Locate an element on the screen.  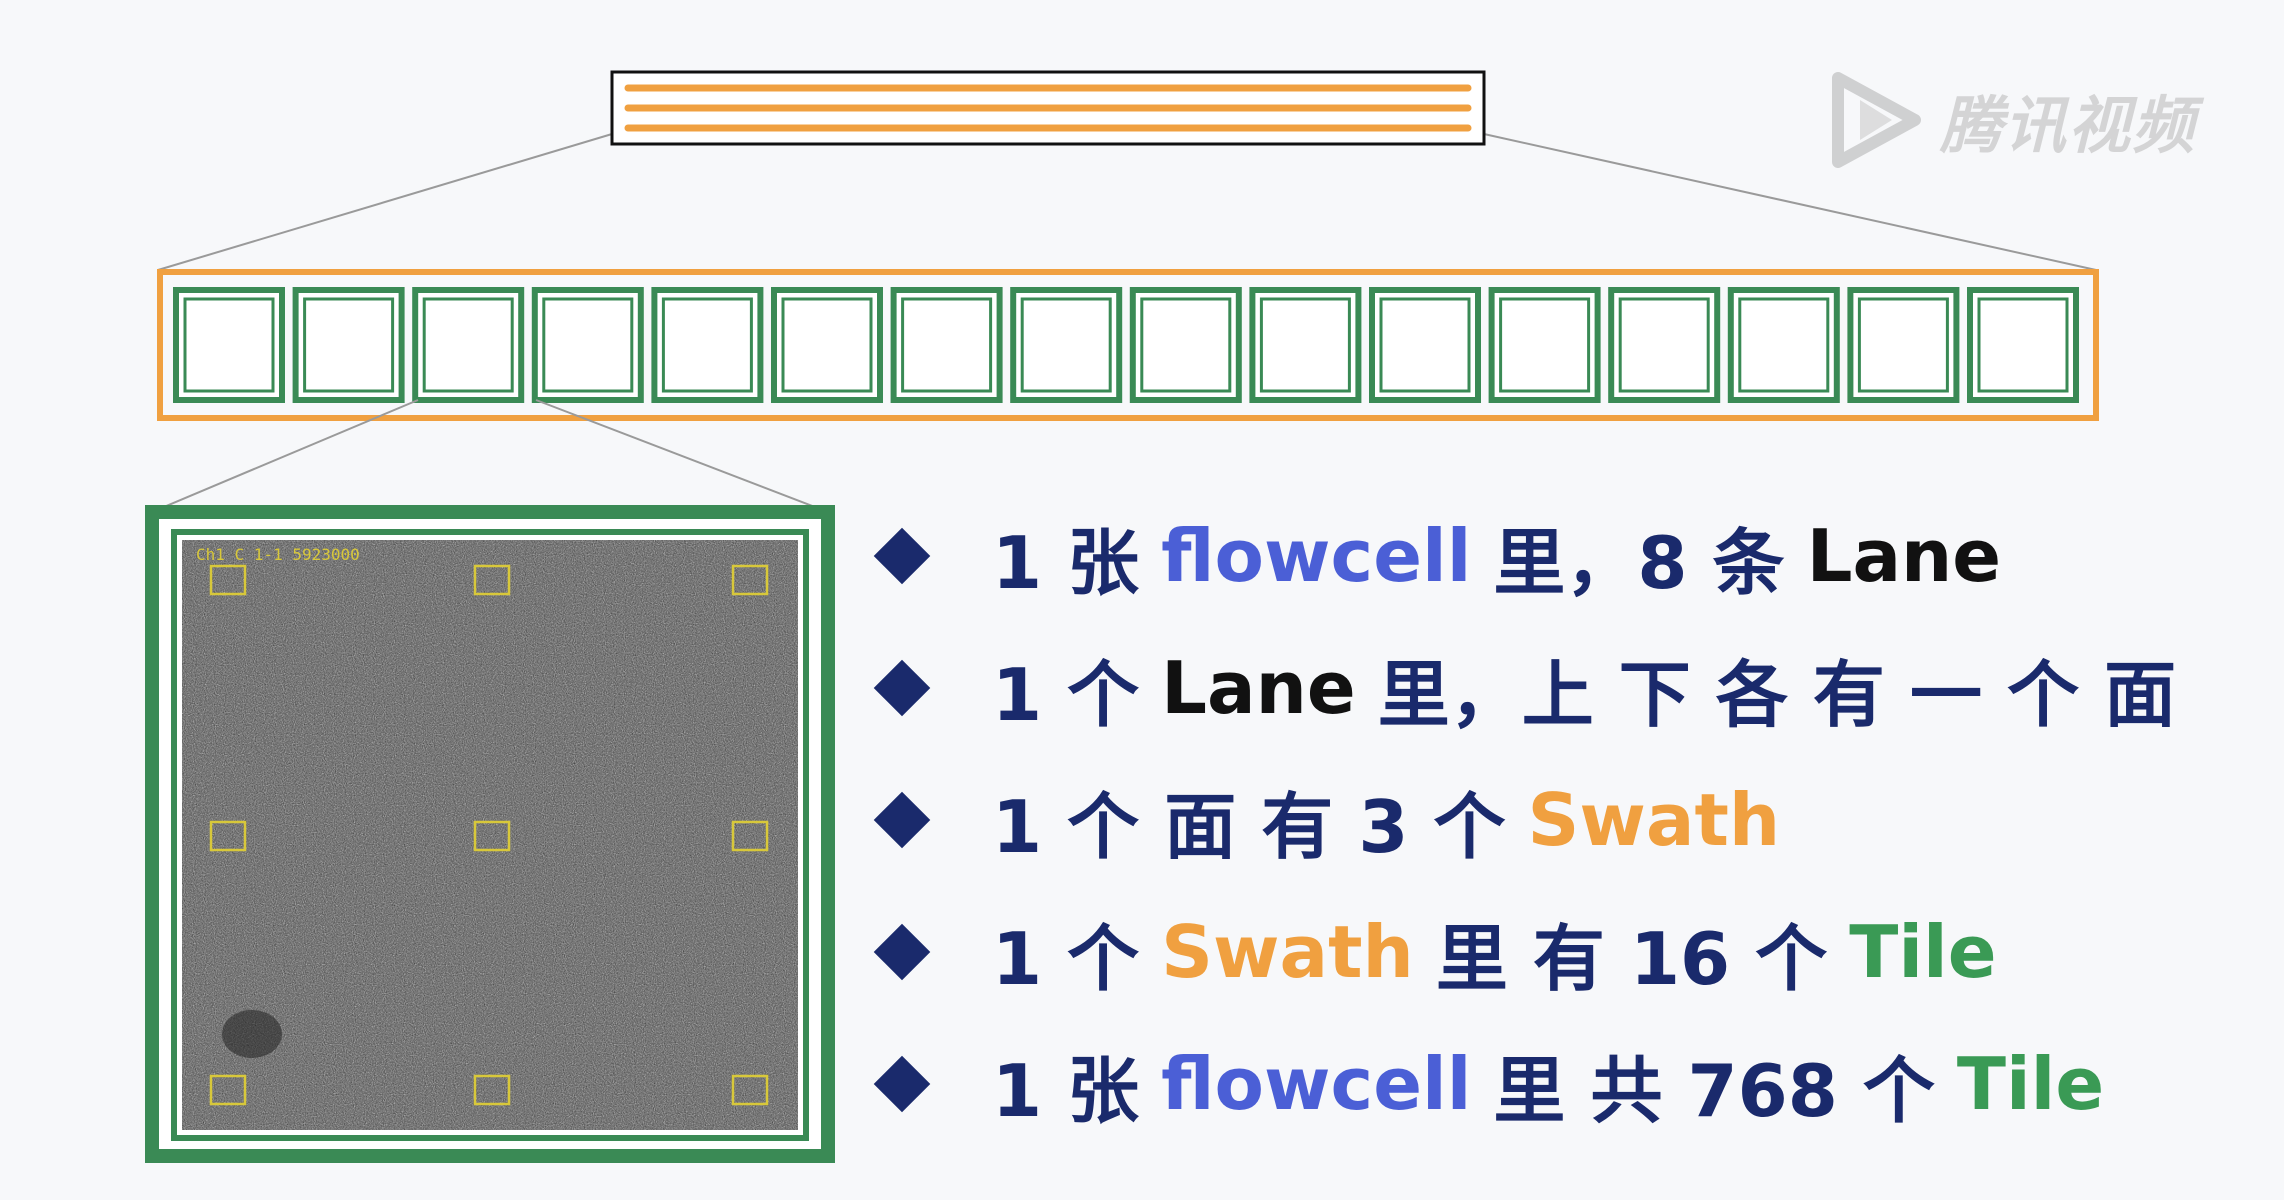
flowcell-lane-lines is located at coordinates (1048, 108).